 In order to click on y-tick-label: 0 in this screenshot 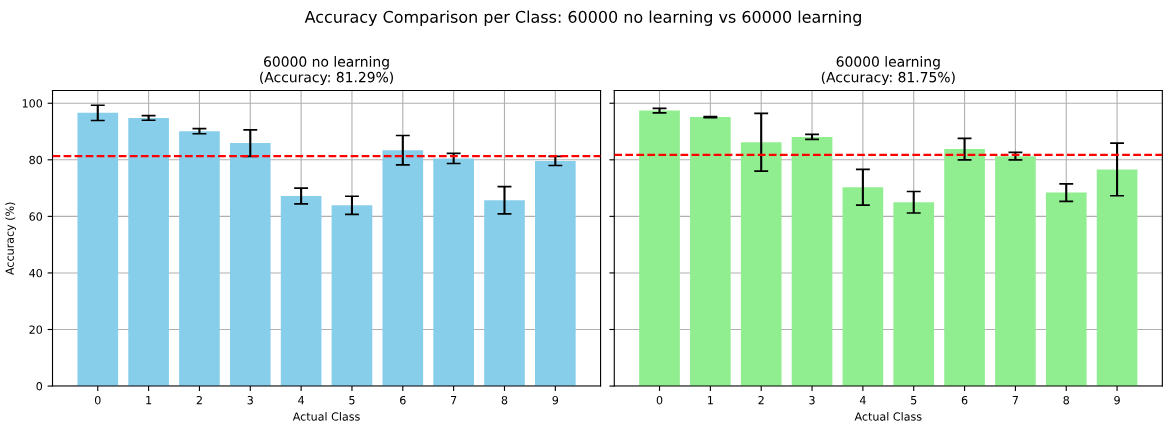, I will do `click(39, 386)`.